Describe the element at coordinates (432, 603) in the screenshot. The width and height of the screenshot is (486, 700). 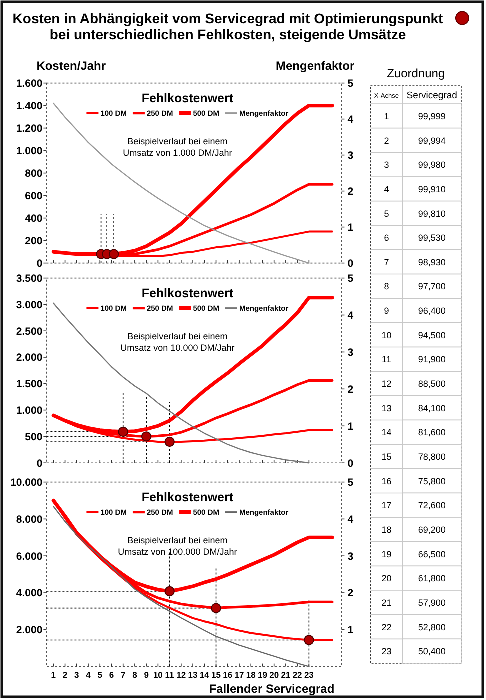
I see `data-label: 57,900` at that location.